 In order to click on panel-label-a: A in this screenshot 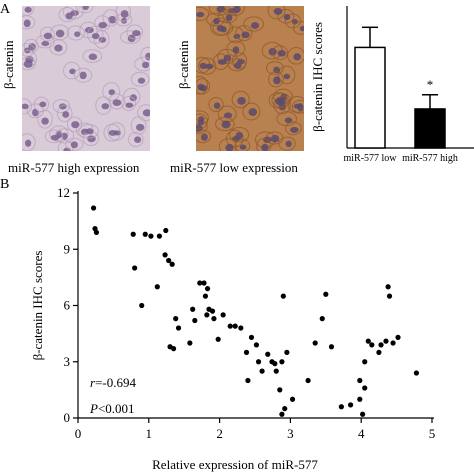, I will do `click(5, 9)`.